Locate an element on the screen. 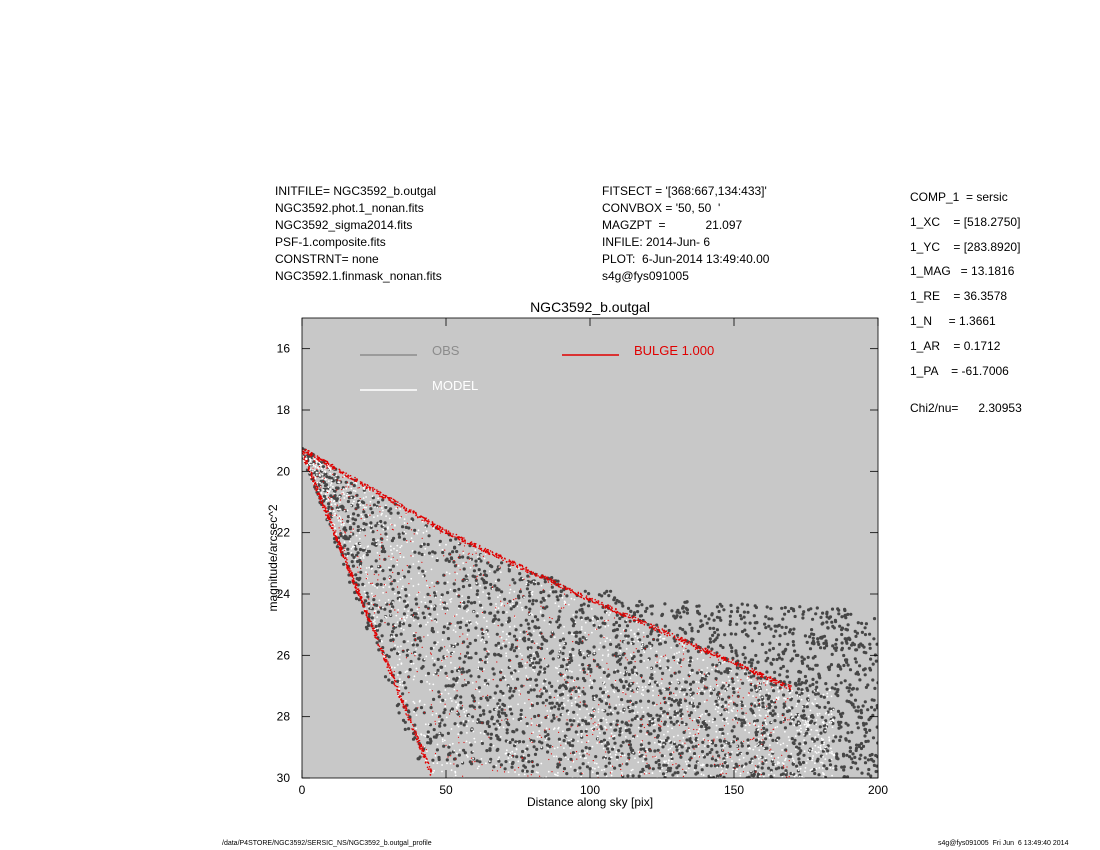 The width and height of the screenshot is (1100, 850). header-left-line-2: NGC3592_sigma2014.fits is located at coordinates (344, 225).